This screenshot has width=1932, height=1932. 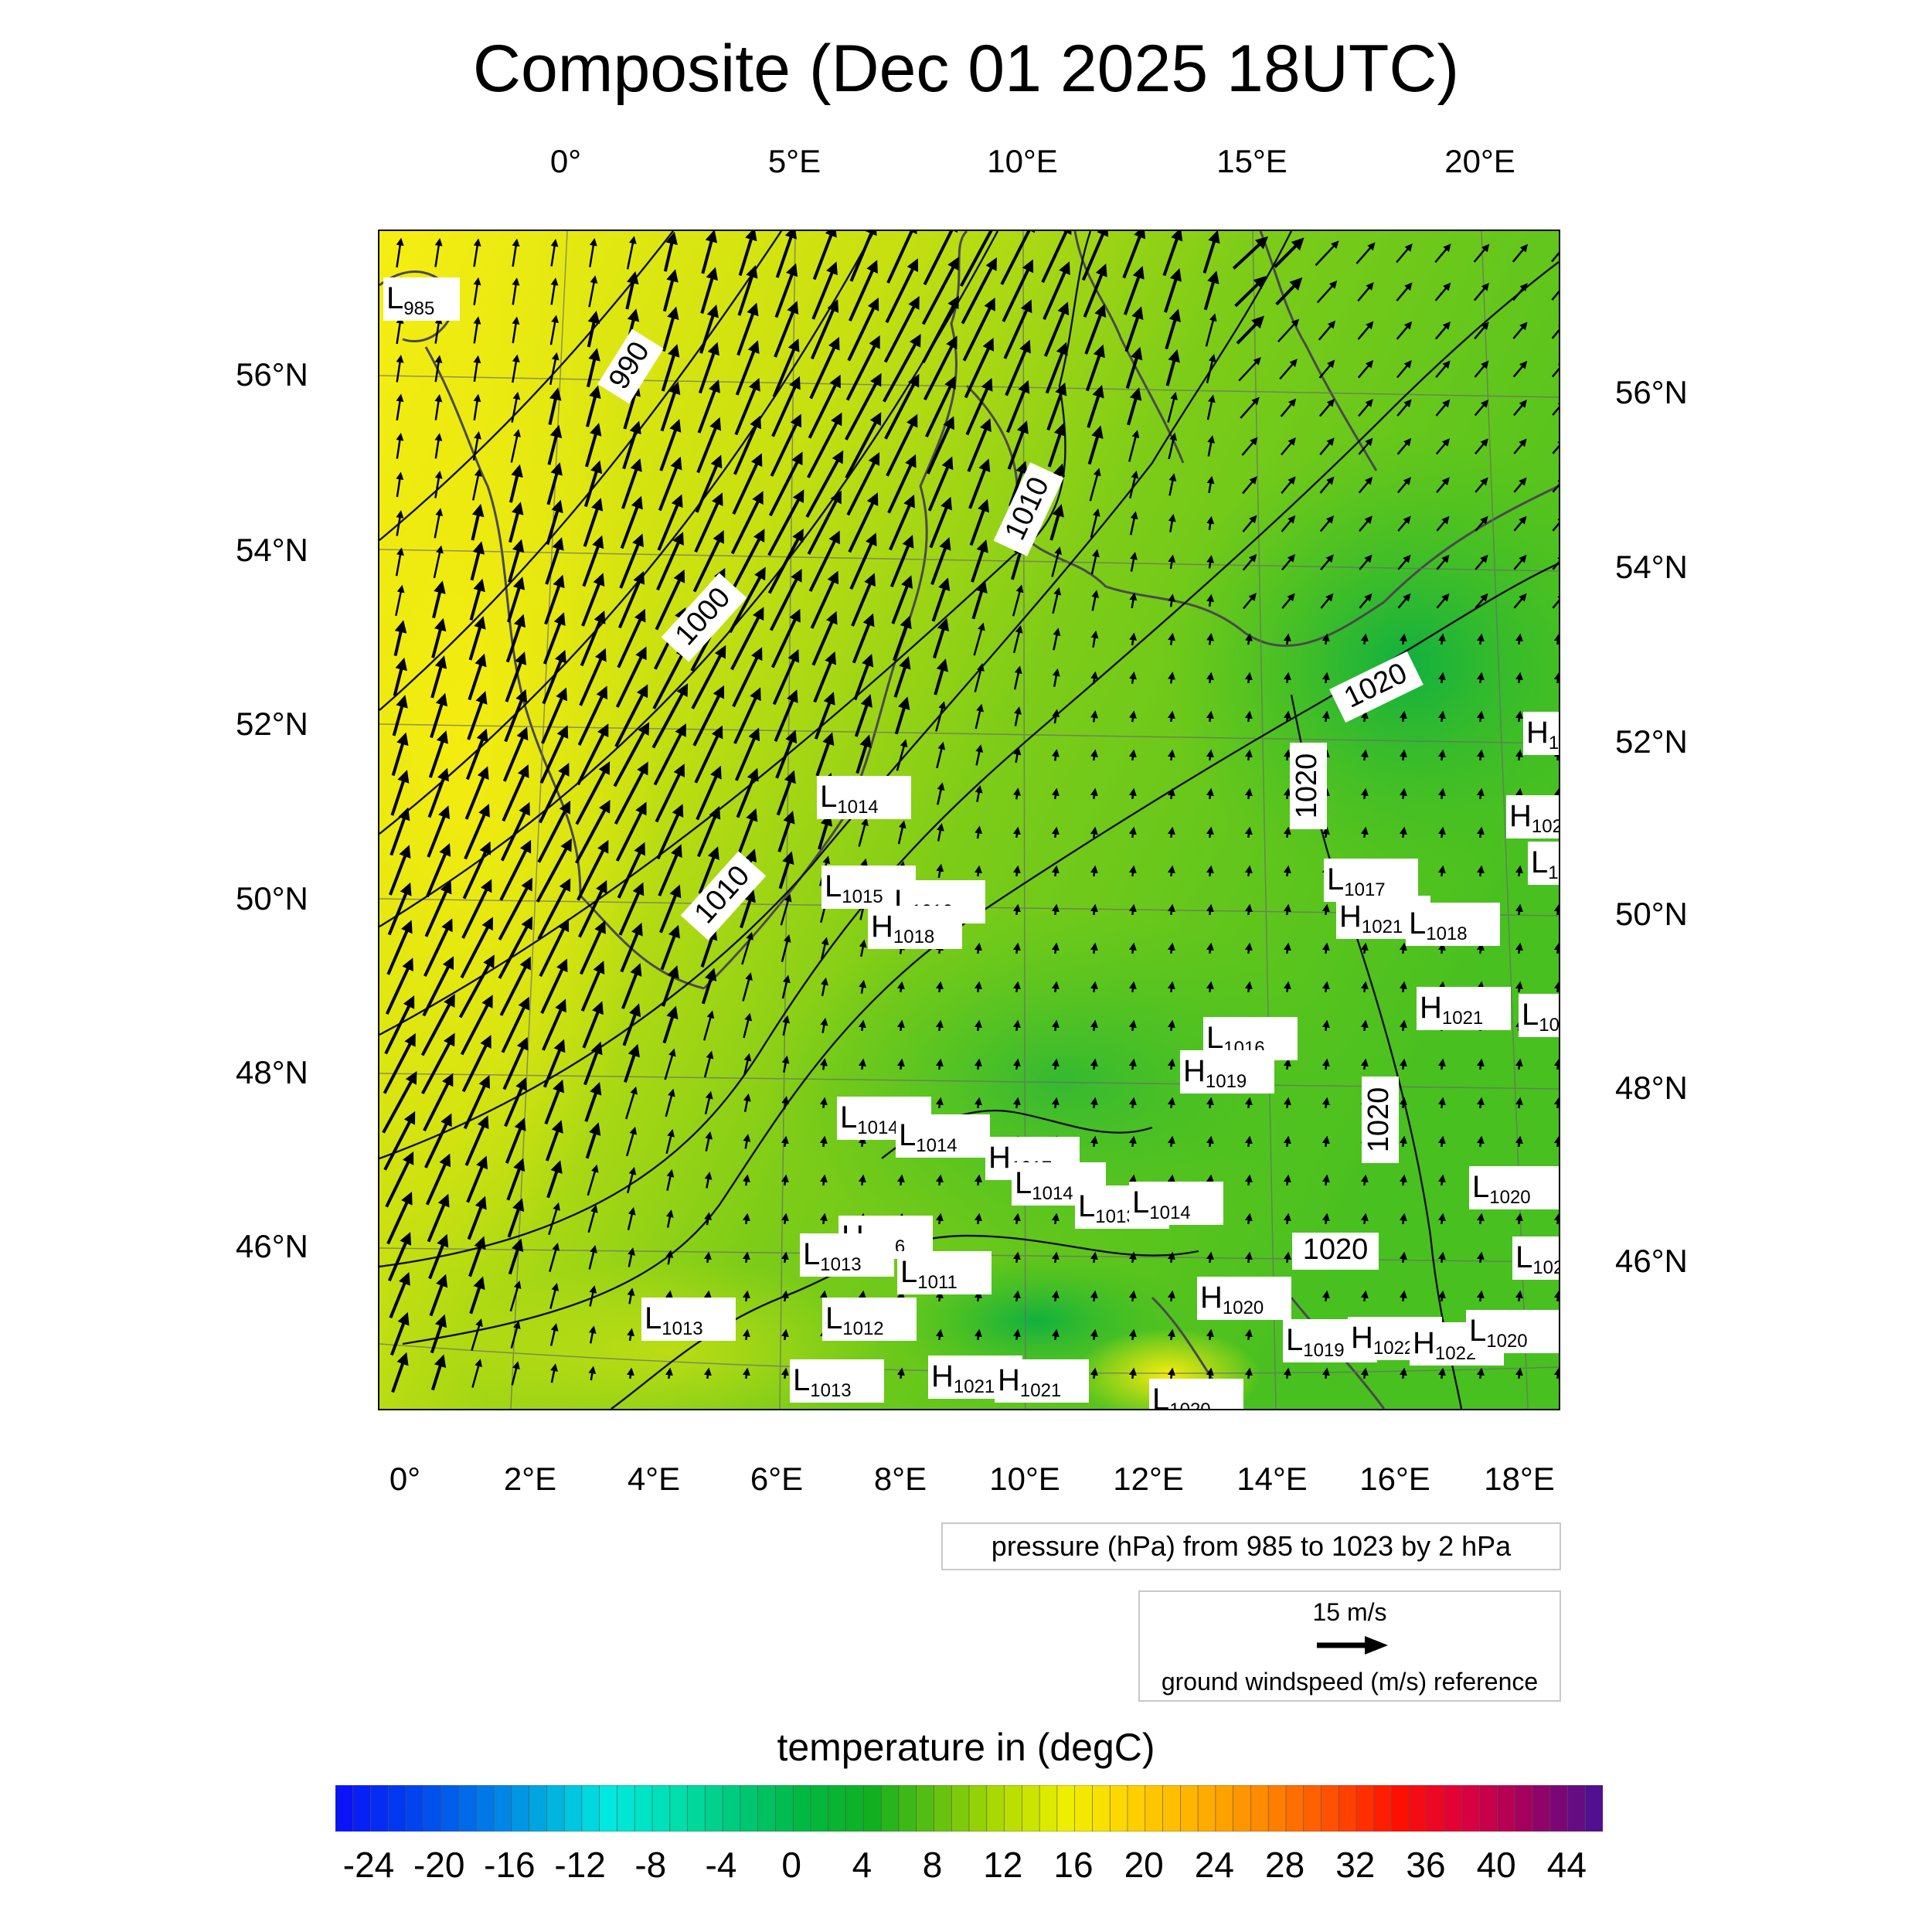 I want to click on pressure-center-text: L1014, so click(x=928, y=1137).